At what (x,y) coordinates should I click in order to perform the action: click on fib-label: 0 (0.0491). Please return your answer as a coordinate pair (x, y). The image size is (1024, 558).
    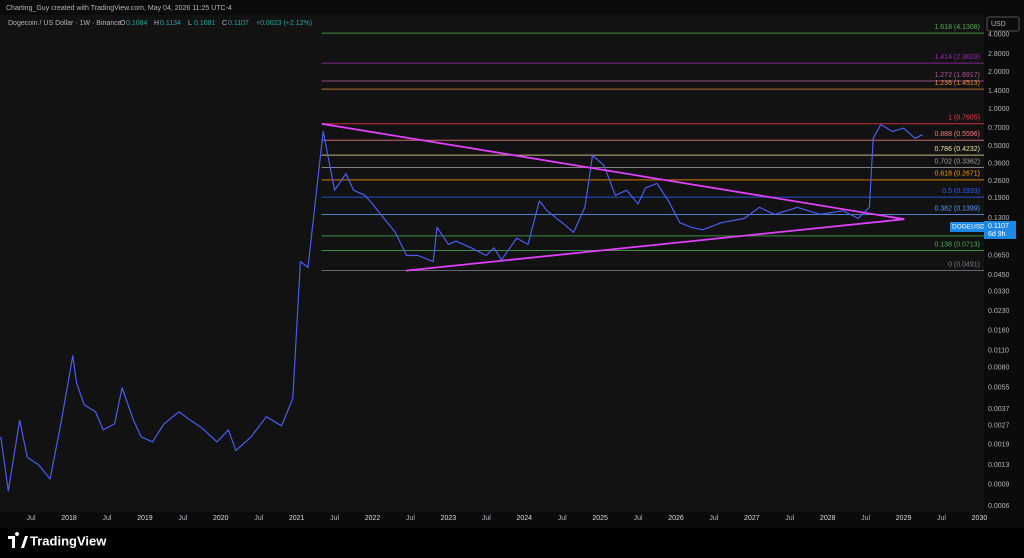
    Looking at the image, I should click on (964, 264).